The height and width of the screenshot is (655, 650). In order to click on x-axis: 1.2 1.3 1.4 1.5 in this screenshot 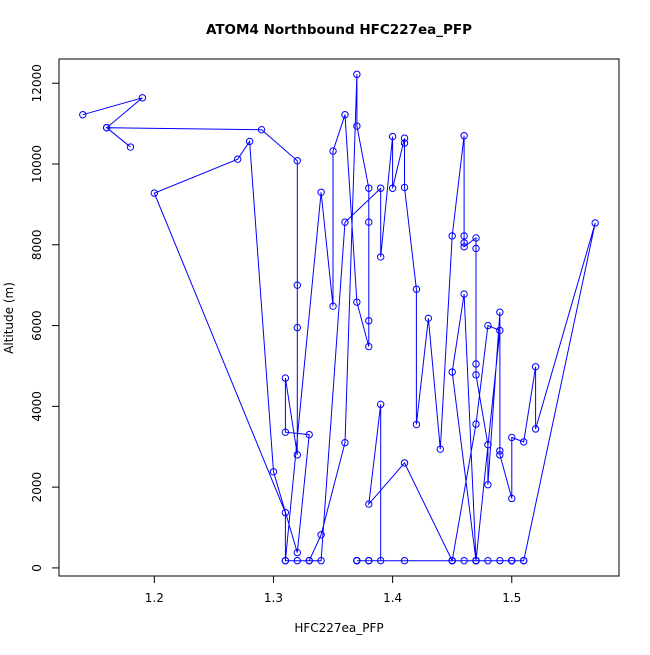, I will do `click(333, 590)`.